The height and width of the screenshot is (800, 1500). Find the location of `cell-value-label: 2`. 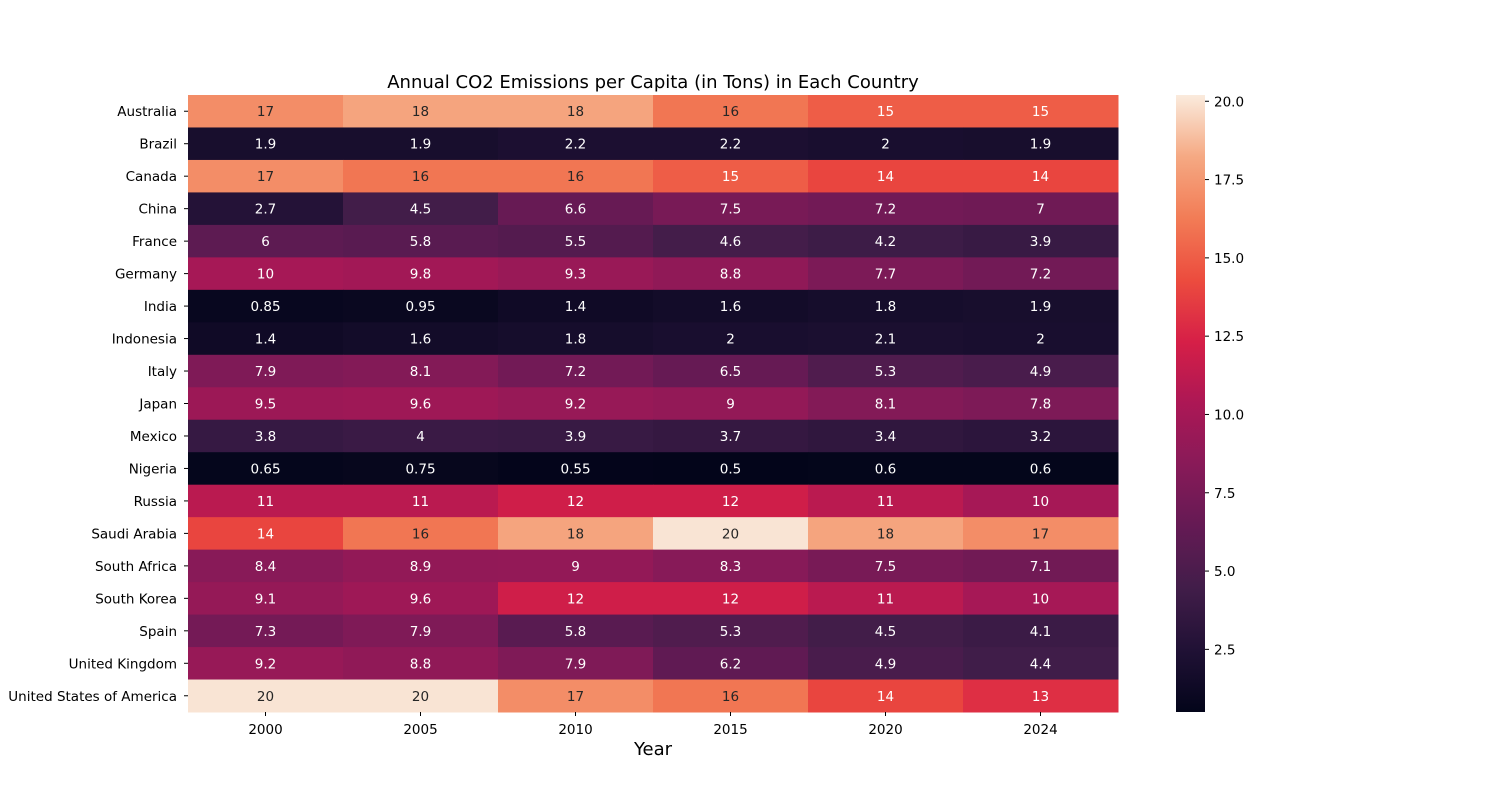

cell-value-label: 2 is located at coordinates (730, 340).